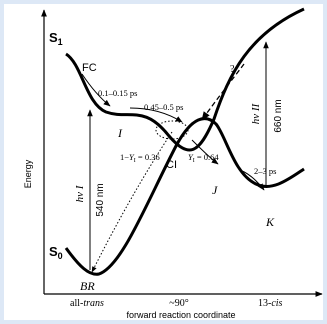 Image resolution: width=327 pixels, height=324 pixels. Describe the element at coordinates (96, 90) in the screenshot. I see `fc-to-i-arrow` at that location.